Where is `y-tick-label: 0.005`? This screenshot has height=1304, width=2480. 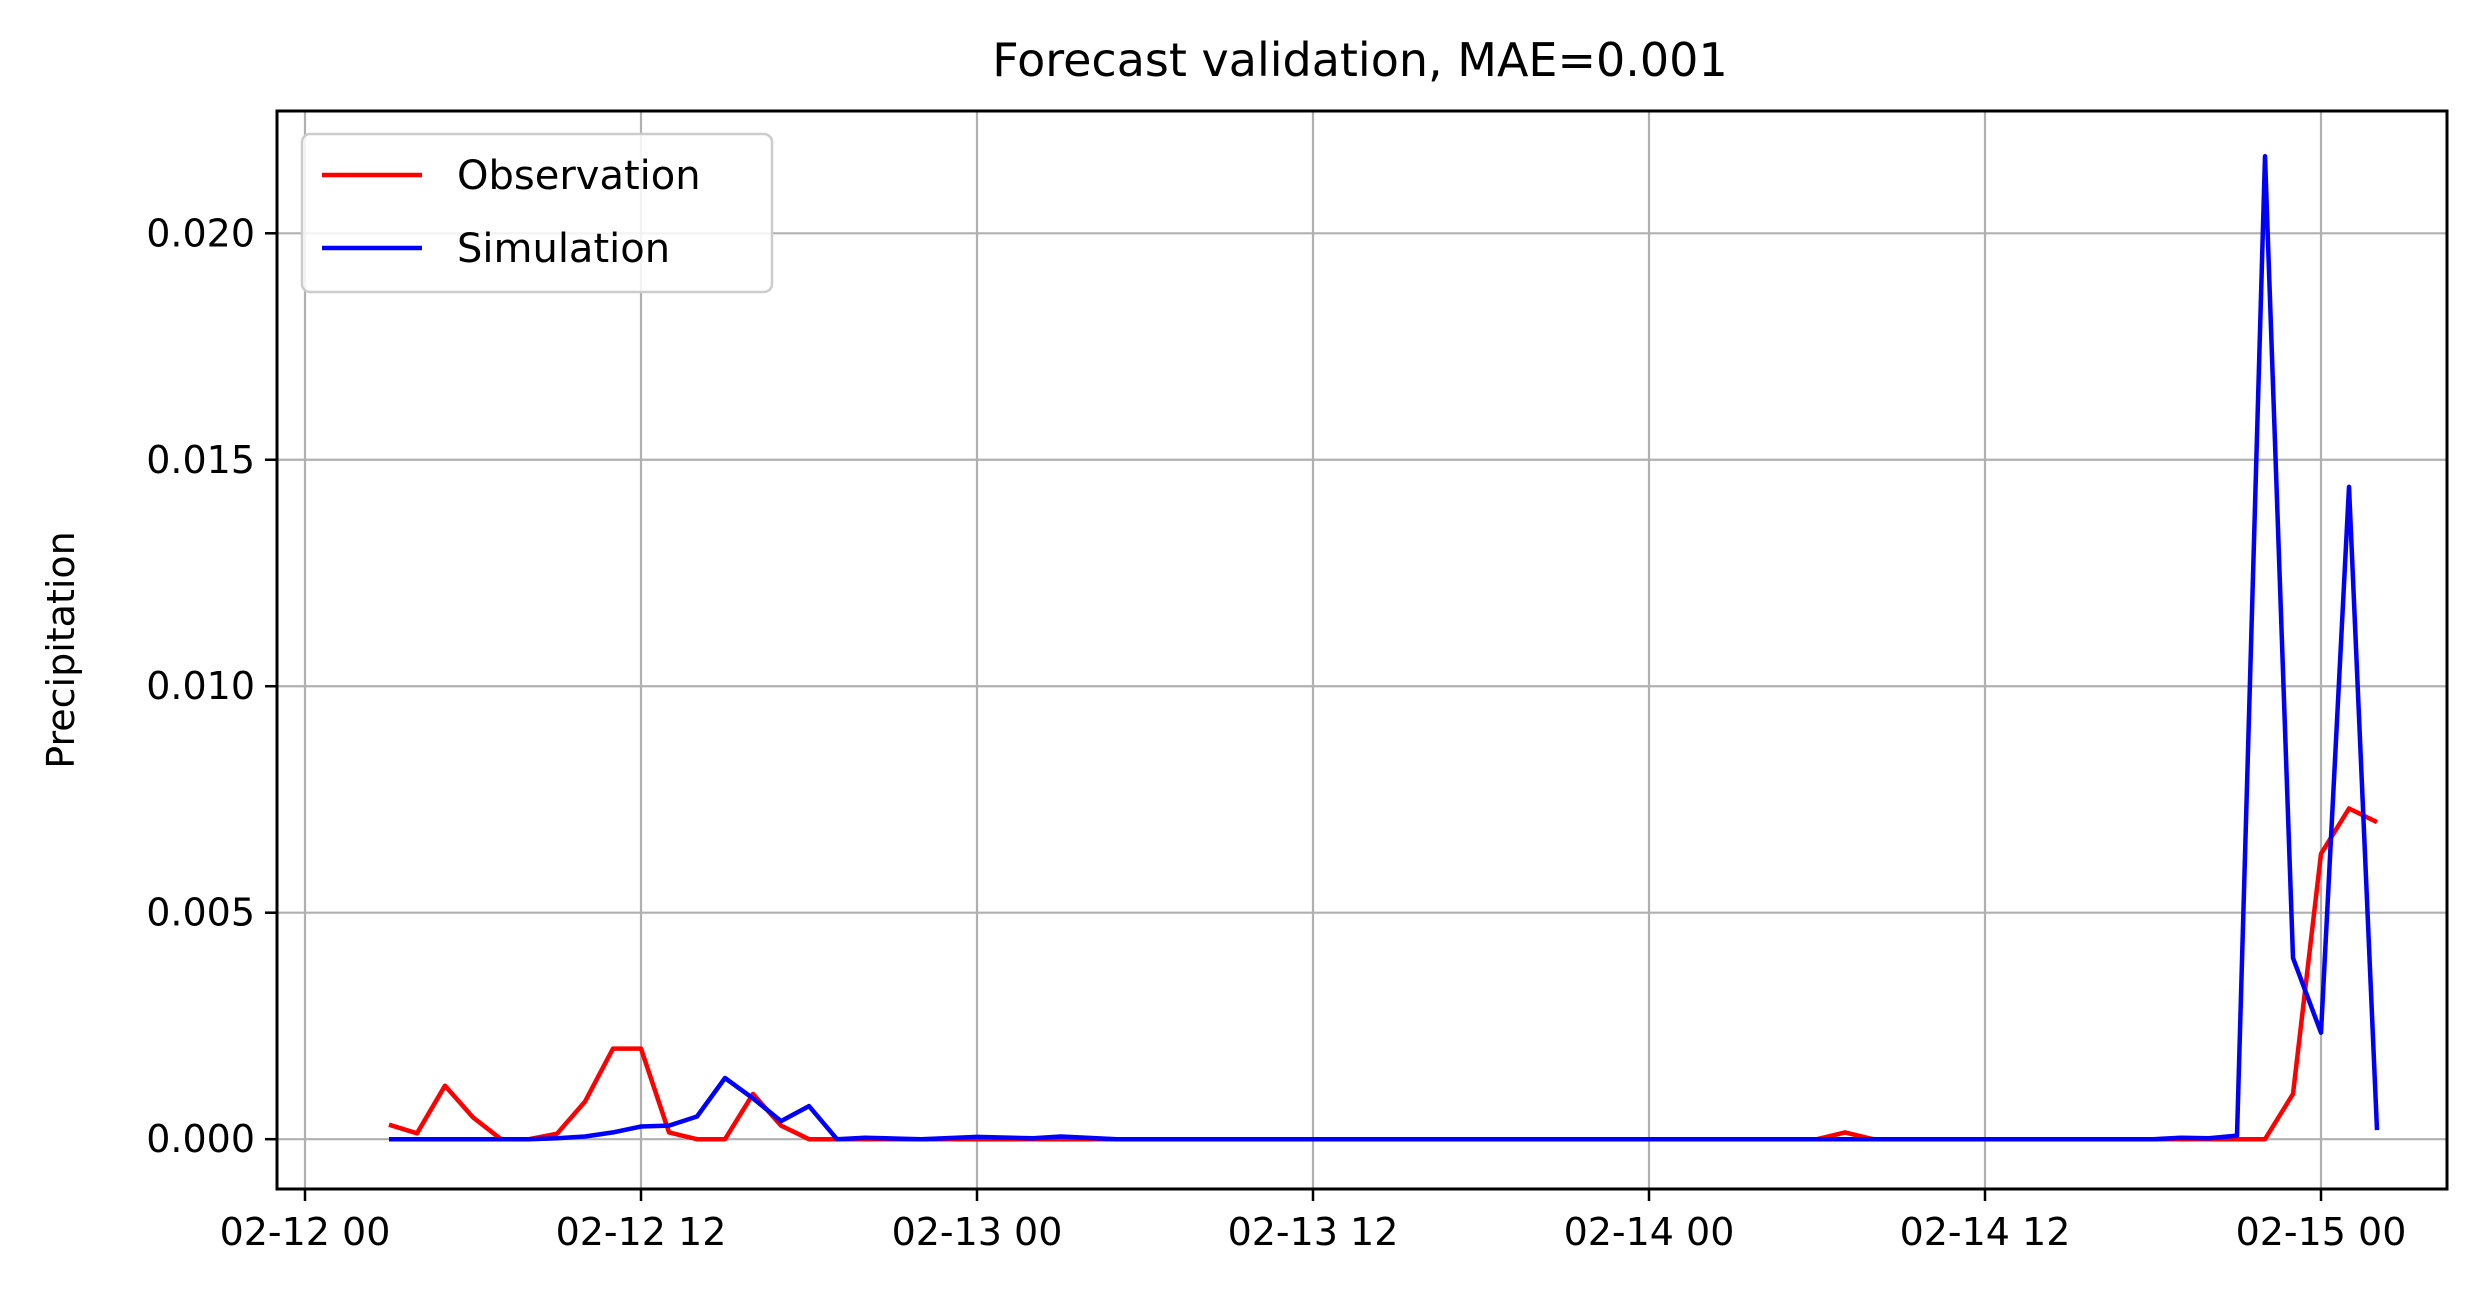
y-tick-label: 0.005 is located at coordinates (200, 913).